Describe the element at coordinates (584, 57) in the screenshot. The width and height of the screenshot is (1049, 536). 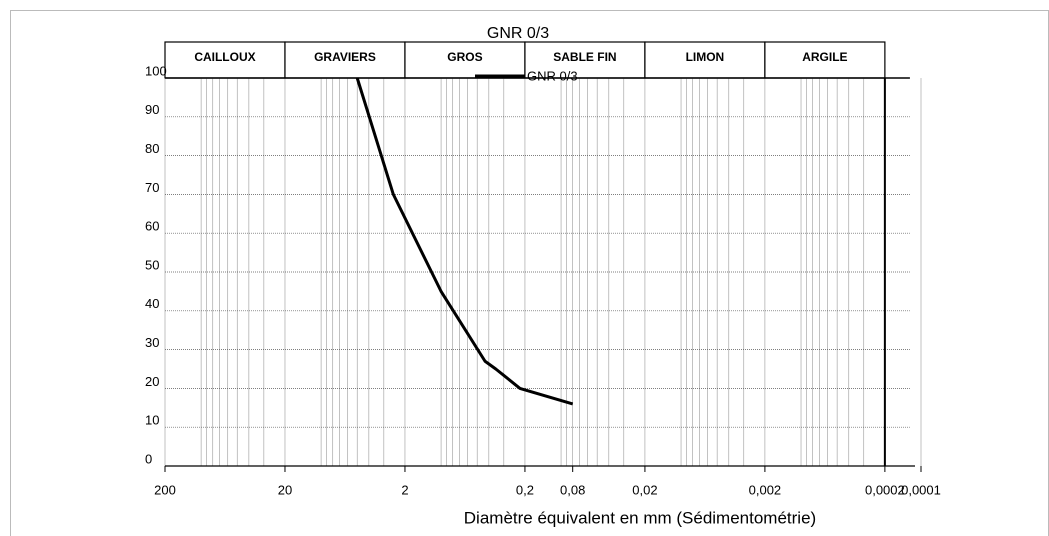
I see `zone-label: SABLE FIN` at that location.